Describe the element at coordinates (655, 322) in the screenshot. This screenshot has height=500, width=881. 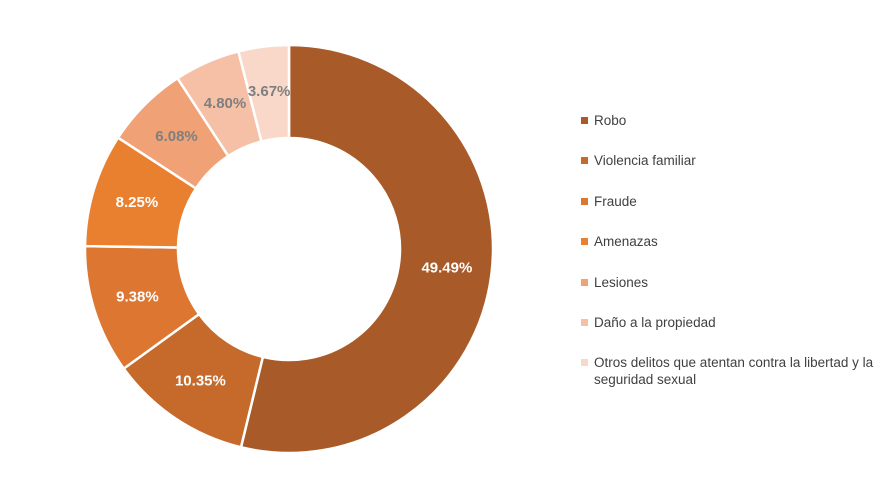
I see `legend-label: Daño a la propiedad` at that location.